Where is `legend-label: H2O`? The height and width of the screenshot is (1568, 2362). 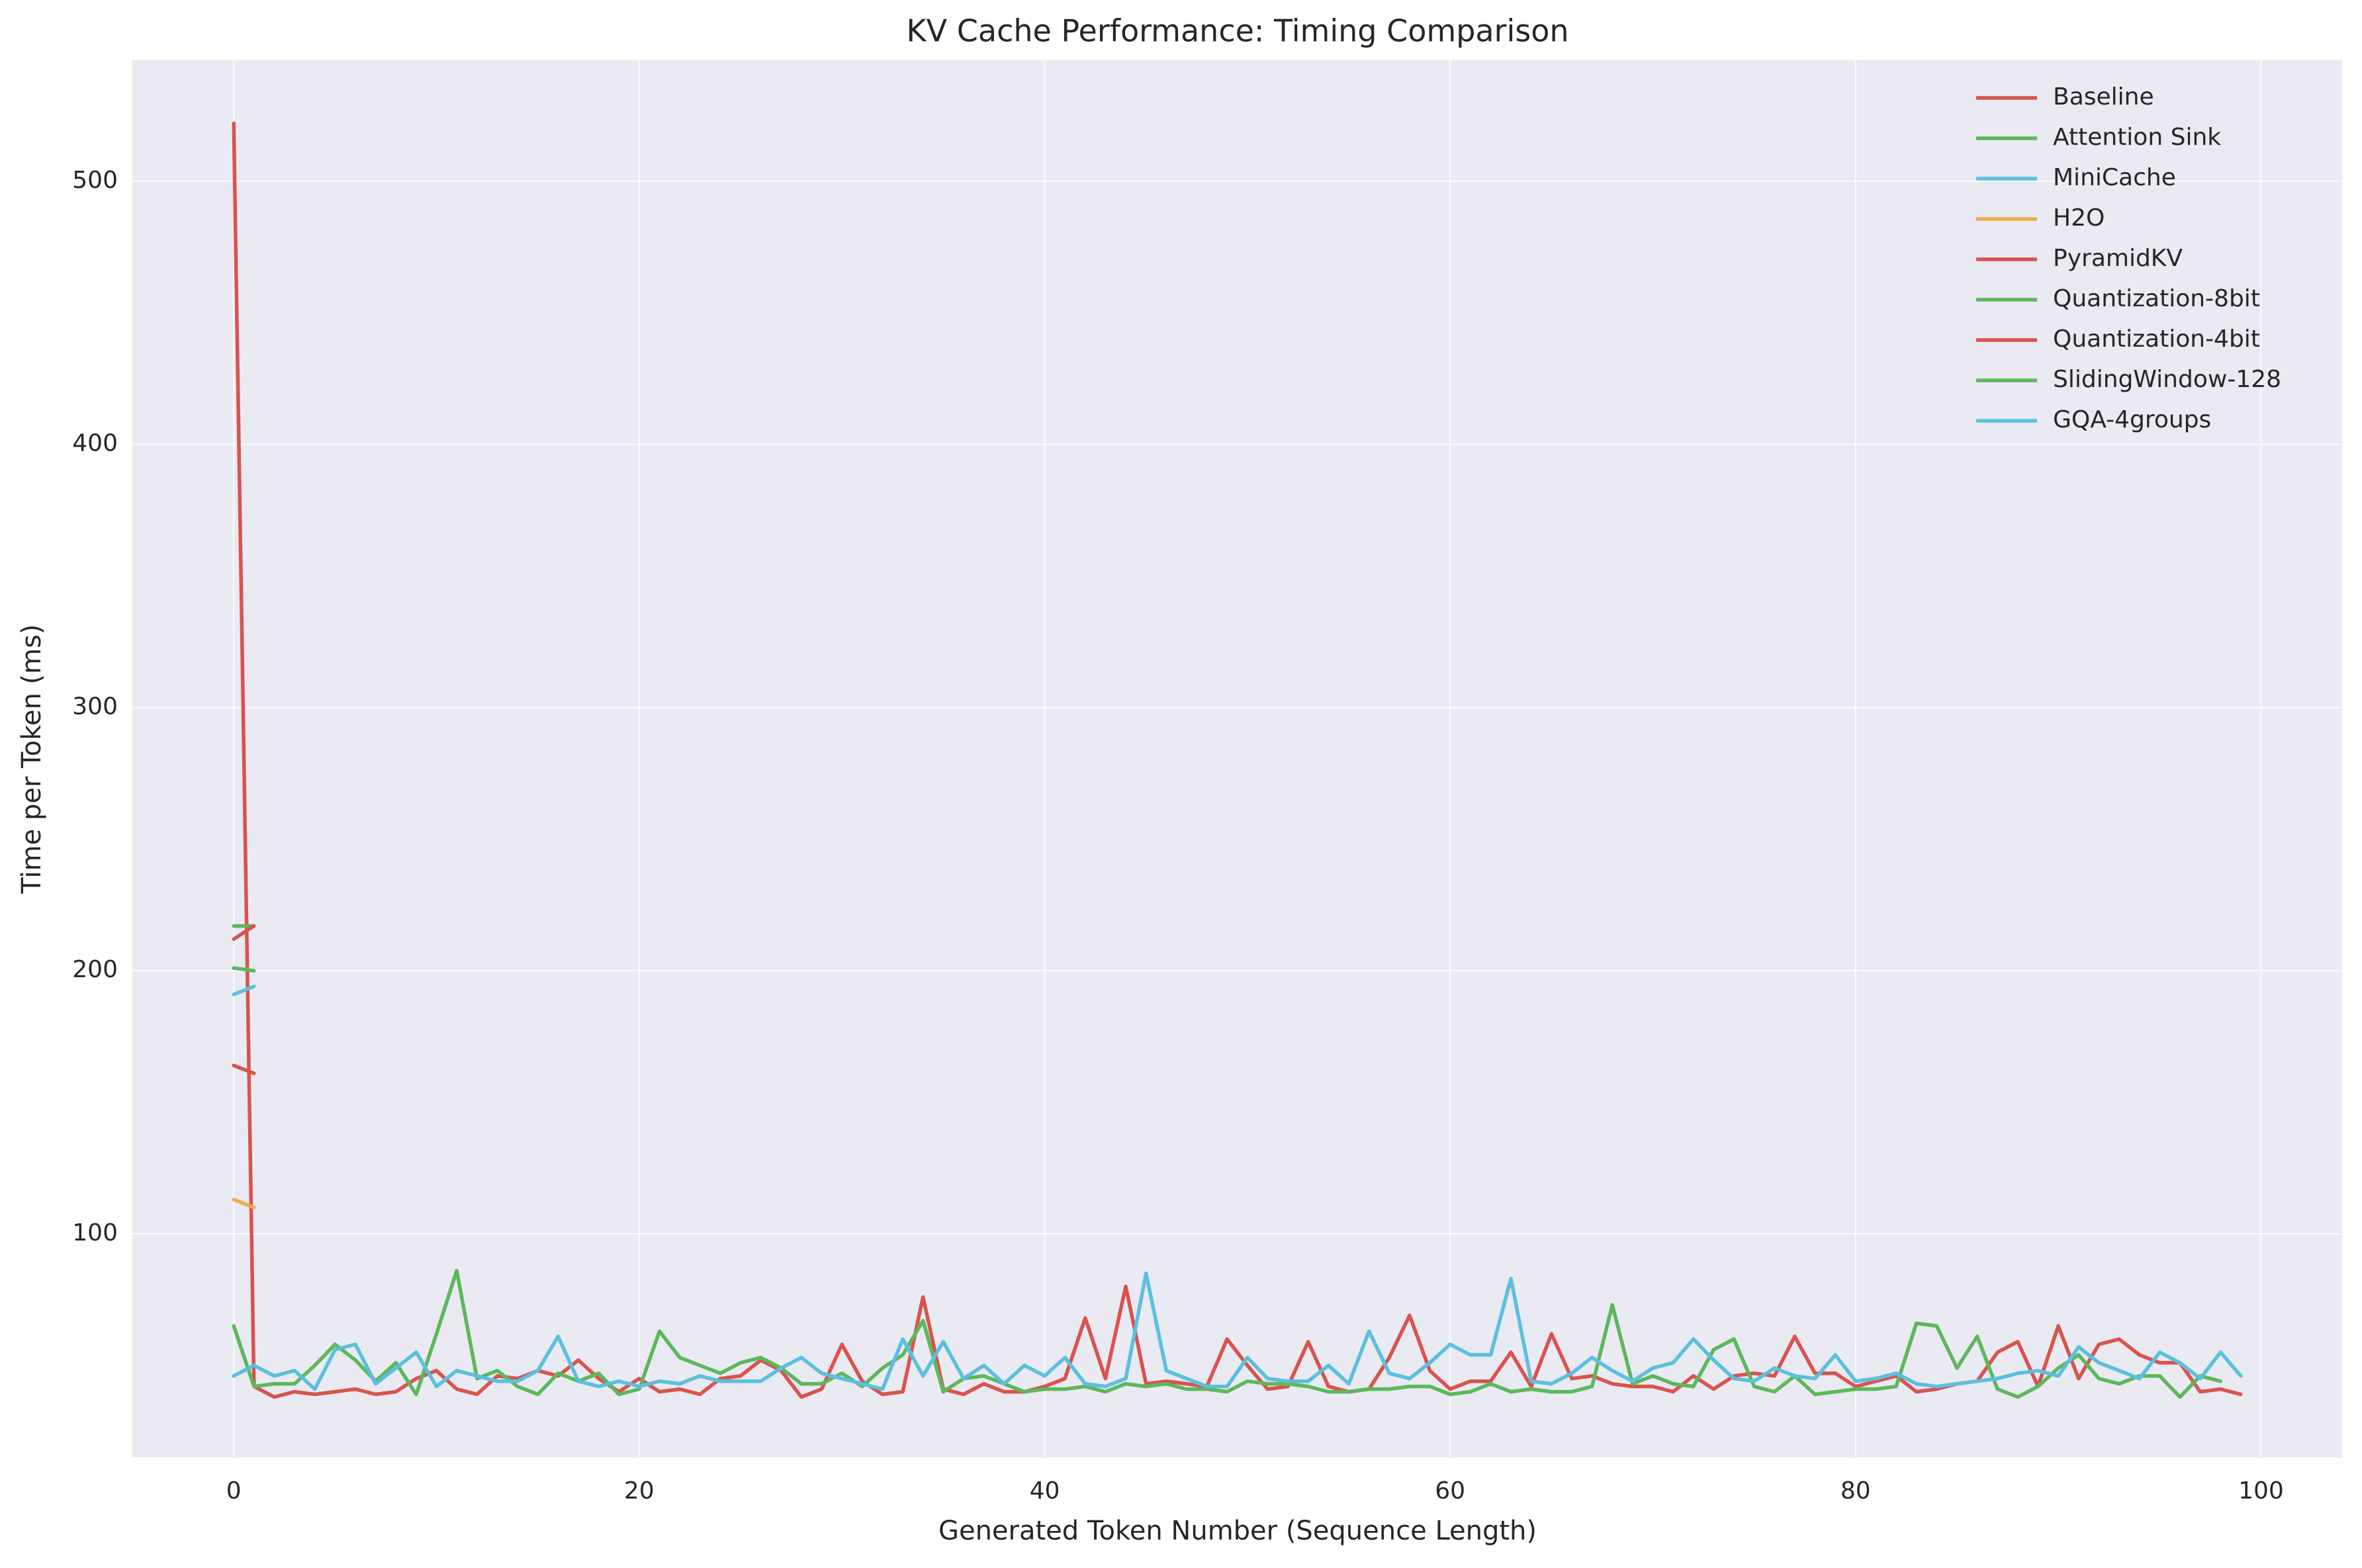
legend-label: H2O is located at coordinates (2079, 218).